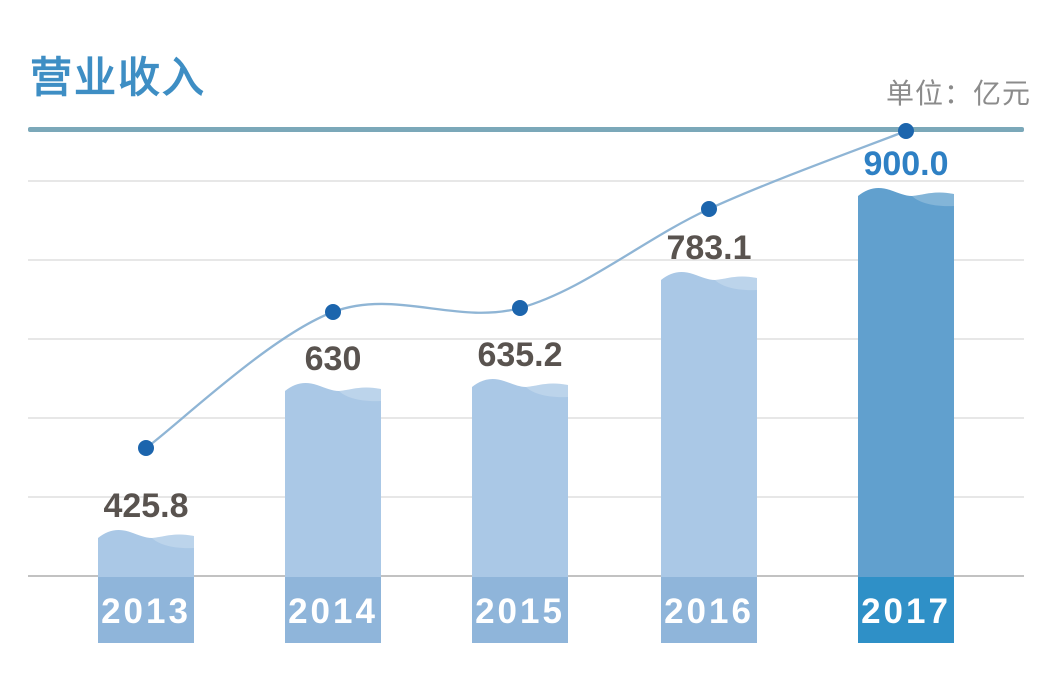  I want to click on data-point-2015, so click(520, 308).